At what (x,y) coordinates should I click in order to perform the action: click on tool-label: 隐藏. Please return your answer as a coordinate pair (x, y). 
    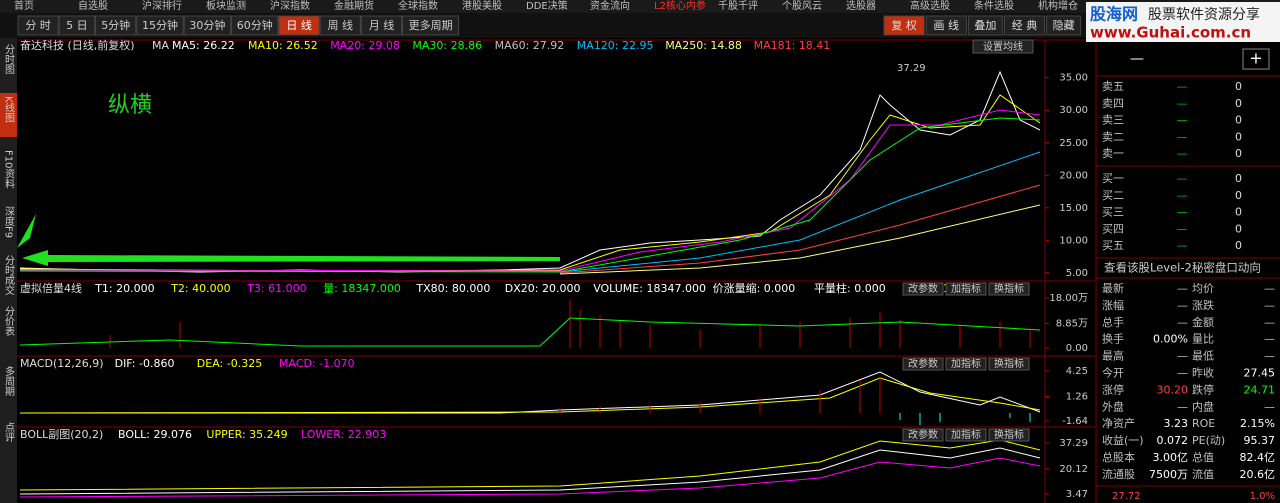
    Looking at the image, I should click on (1064, 25).